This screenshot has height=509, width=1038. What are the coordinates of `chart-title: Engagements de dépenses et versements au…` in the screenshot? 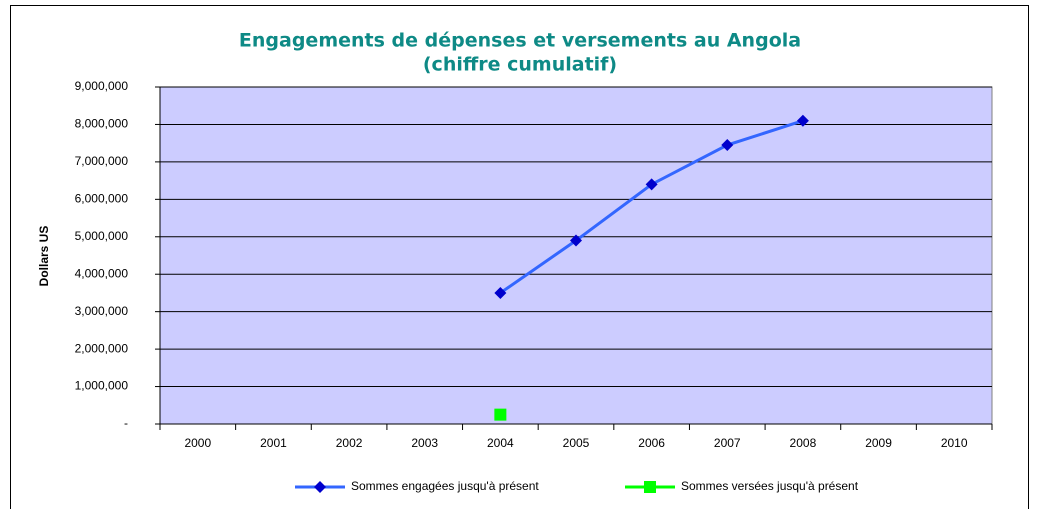 It's located at (520, 41).